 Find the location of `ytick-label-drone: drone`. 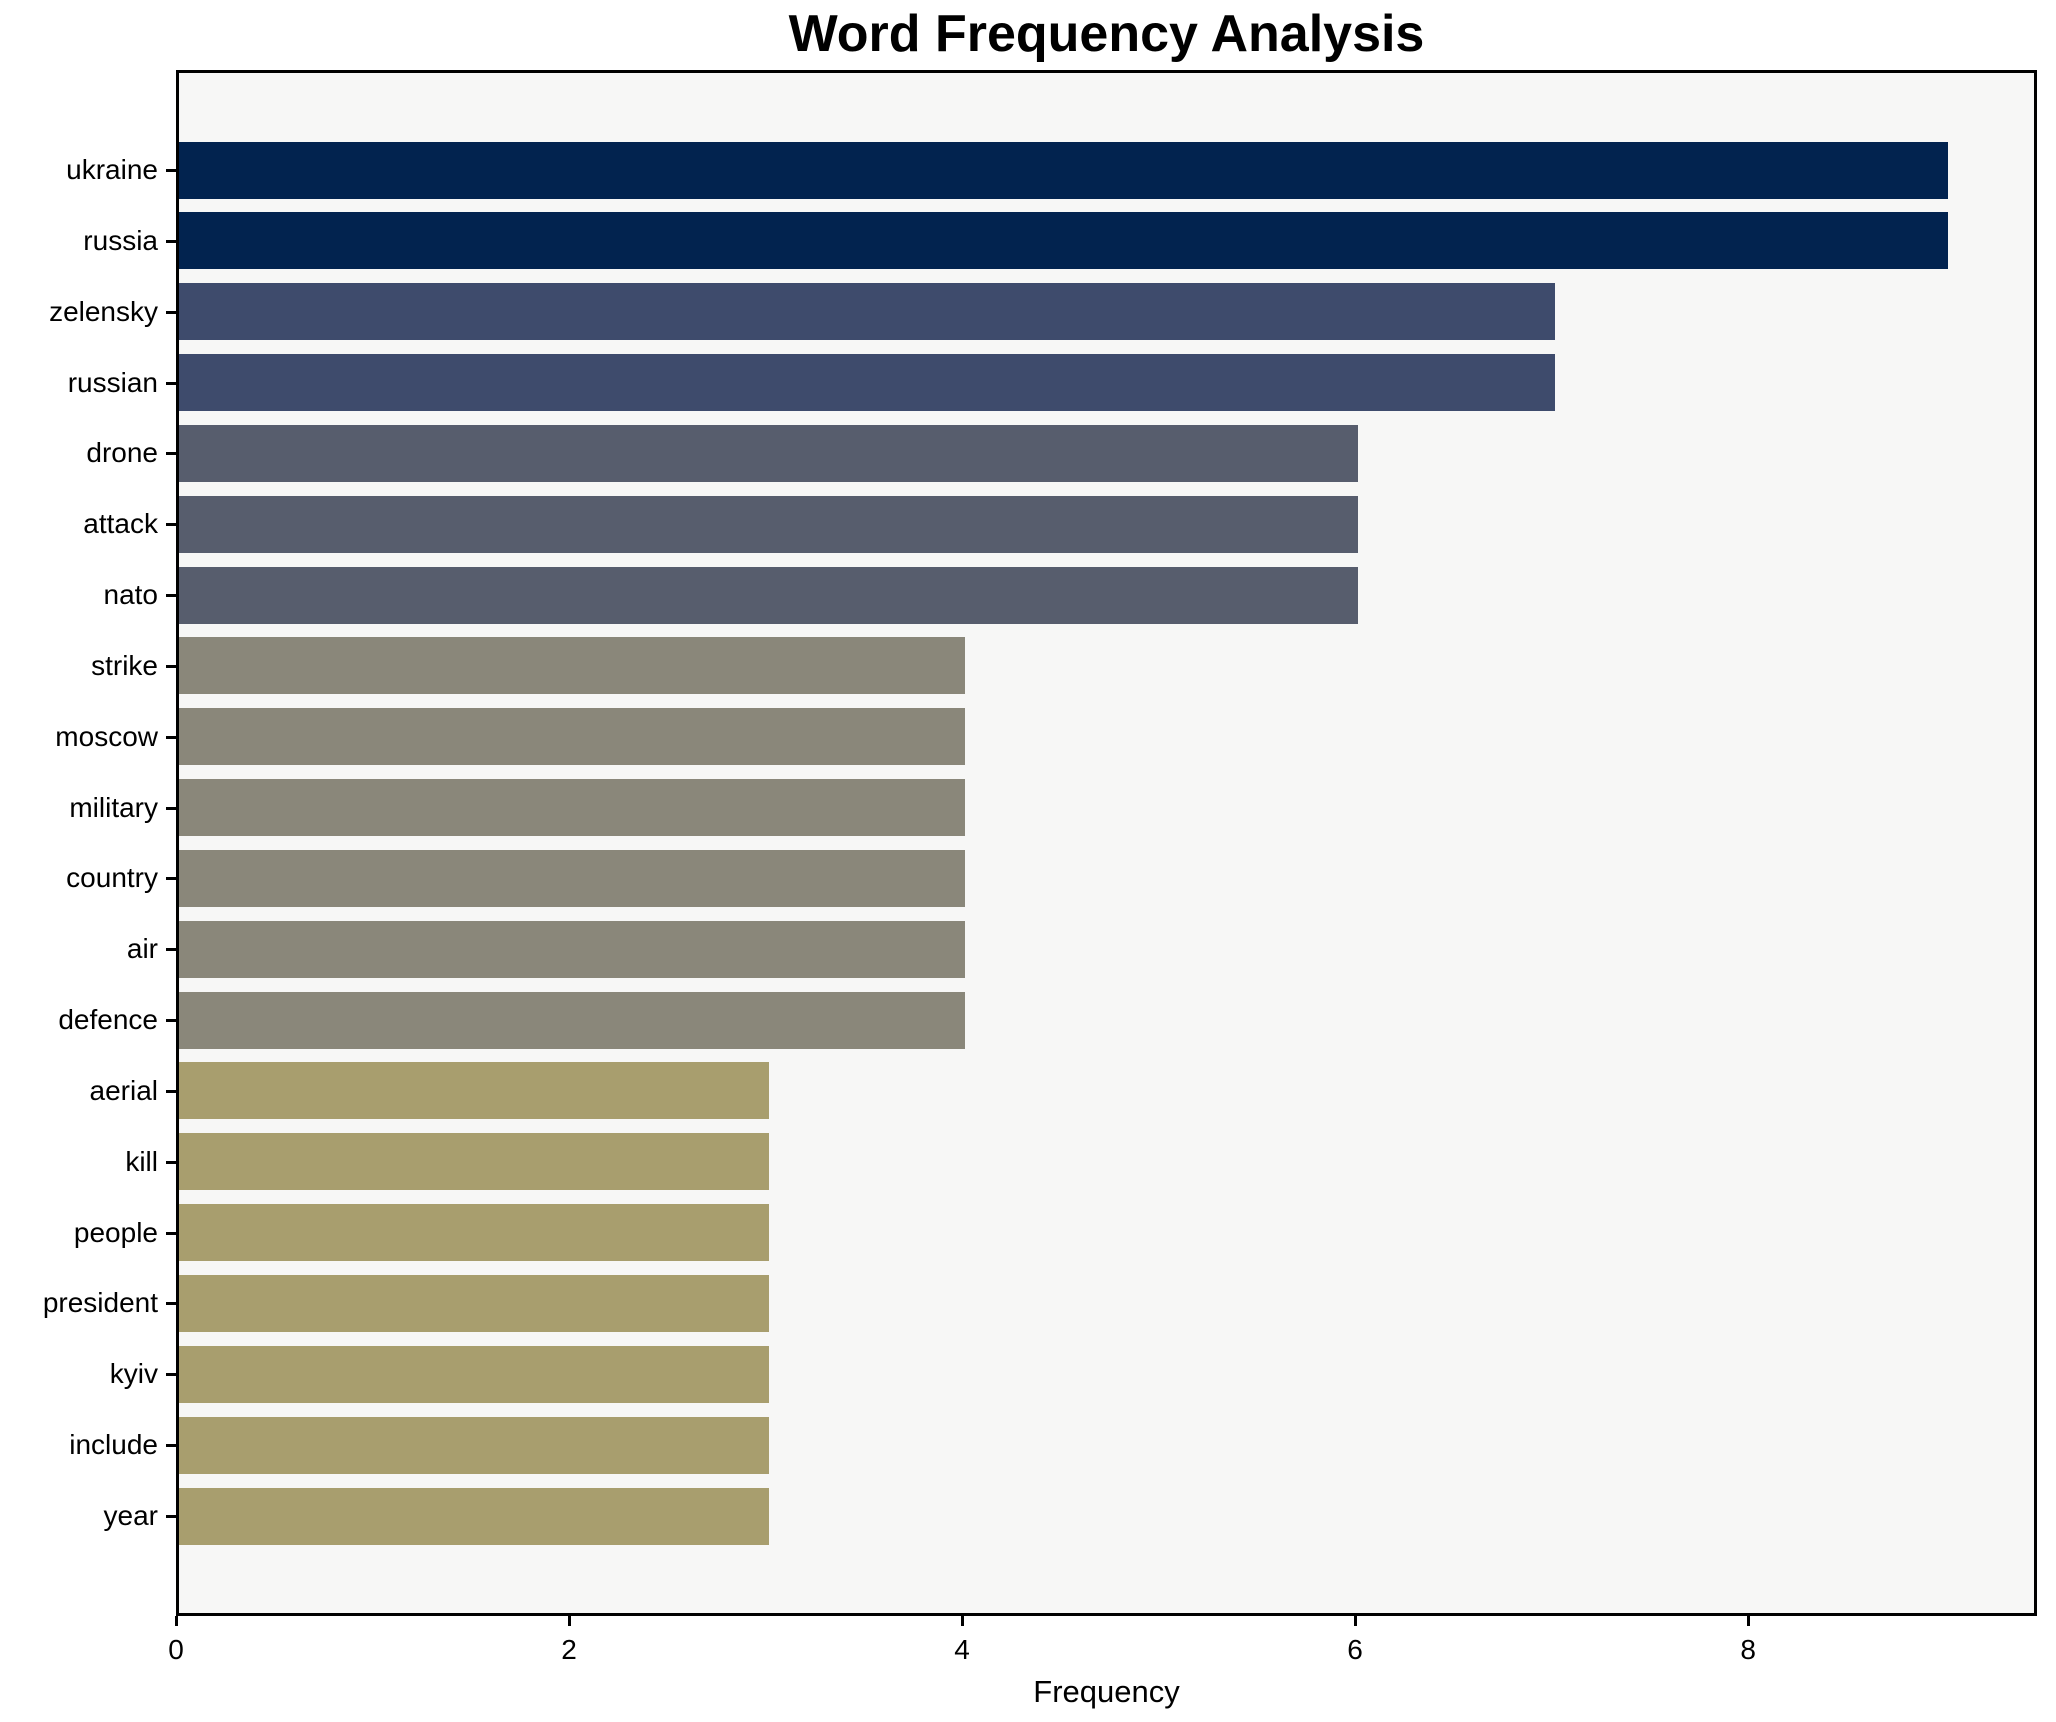

ytick-label-drone: drone is located at coordinates (122, 453).